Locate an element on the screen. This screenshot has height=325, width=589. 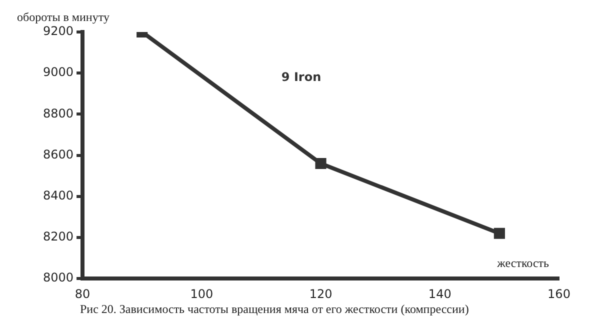
x-tick-label: 160 is located at coordinates (559, 293).